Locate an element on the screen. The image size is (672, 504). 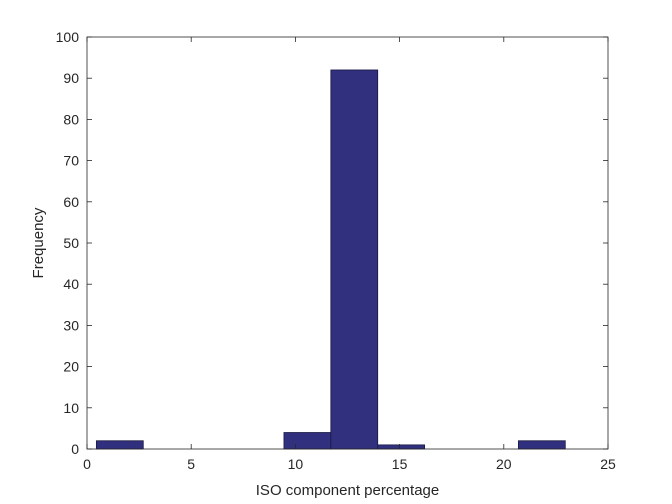
y-axis-label: Frequency is located at coordinates (38, 242).